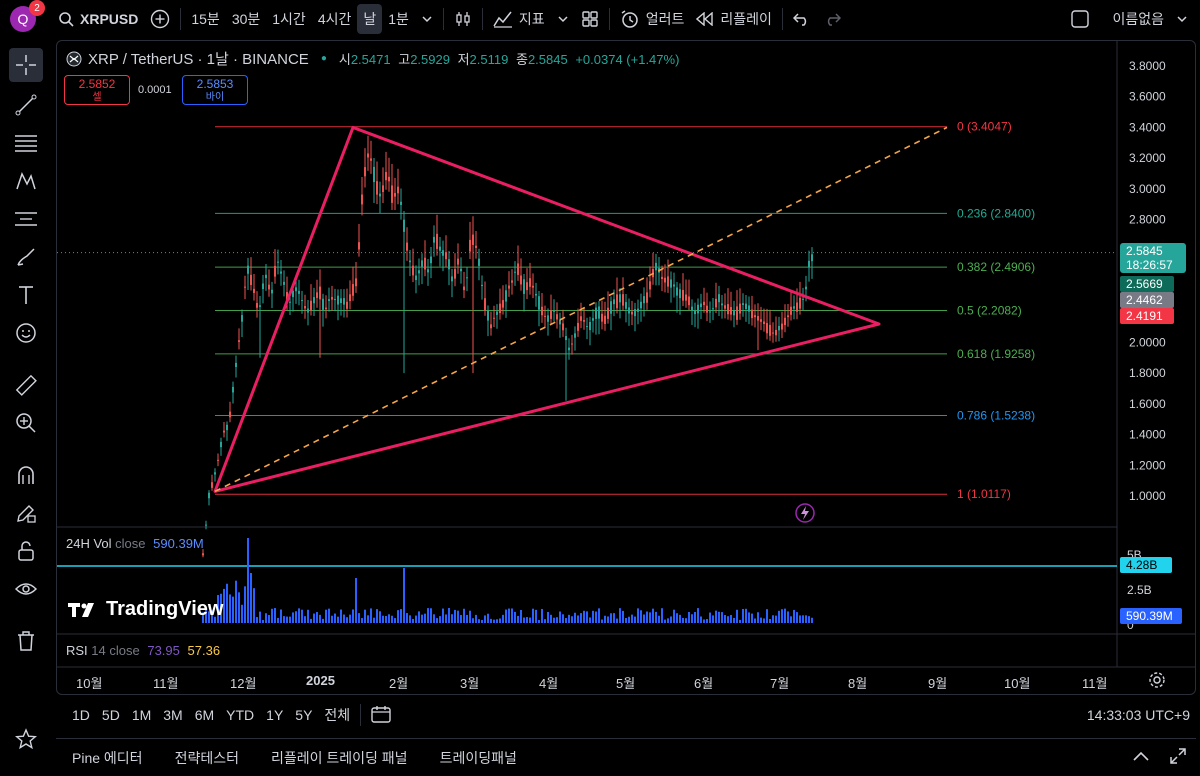 The height and width of the screenshot is (776, 1200). Describe the element at coordinates (26, 589) in the screenshot. I see `hide-drawings-tool` at that location.